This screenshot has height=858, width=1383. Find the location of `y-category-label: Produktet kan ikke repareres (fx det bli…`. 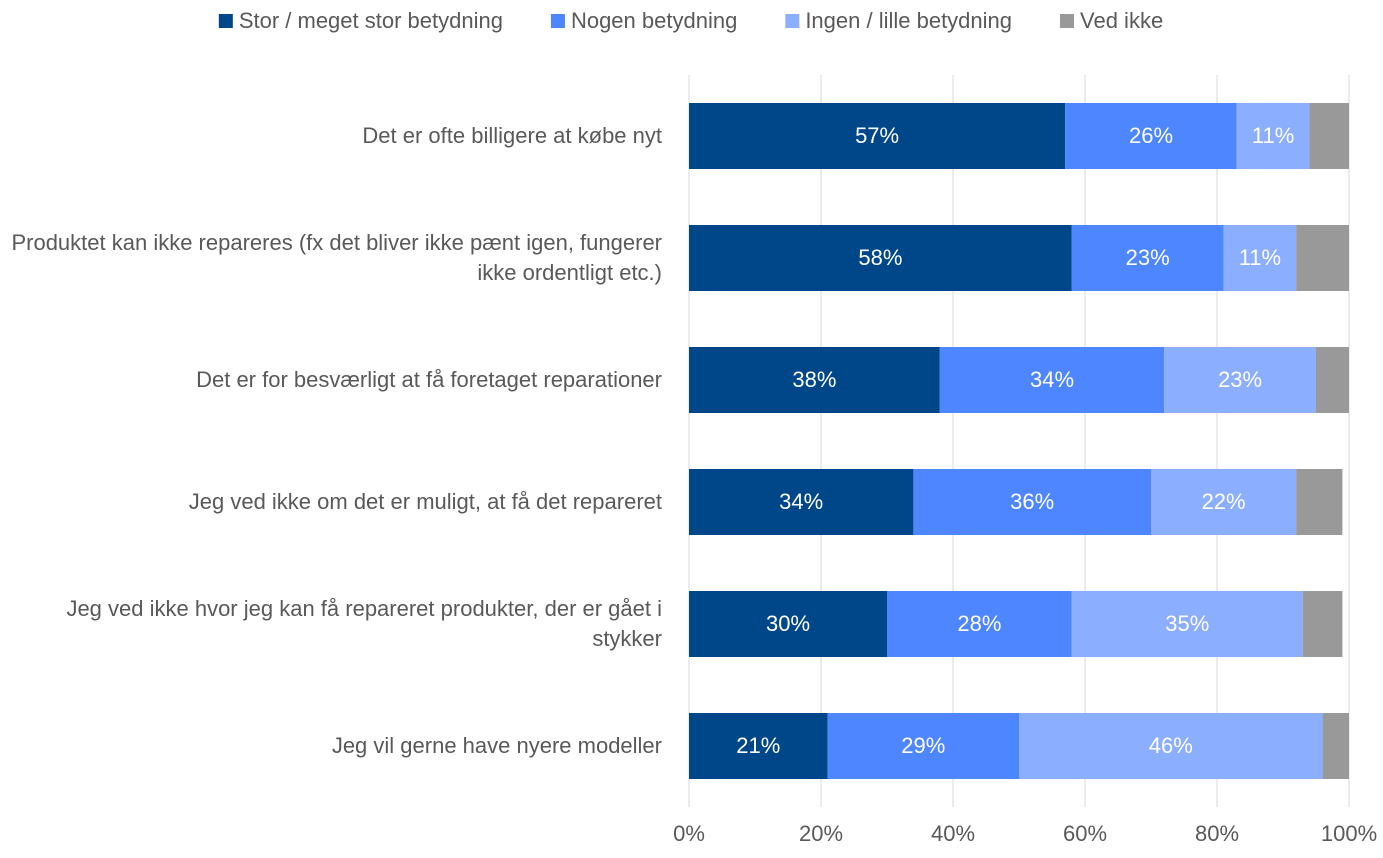

y-category-label: Produktet kan ikke repareres (fx det bli… is located at coordinates (336, 257).